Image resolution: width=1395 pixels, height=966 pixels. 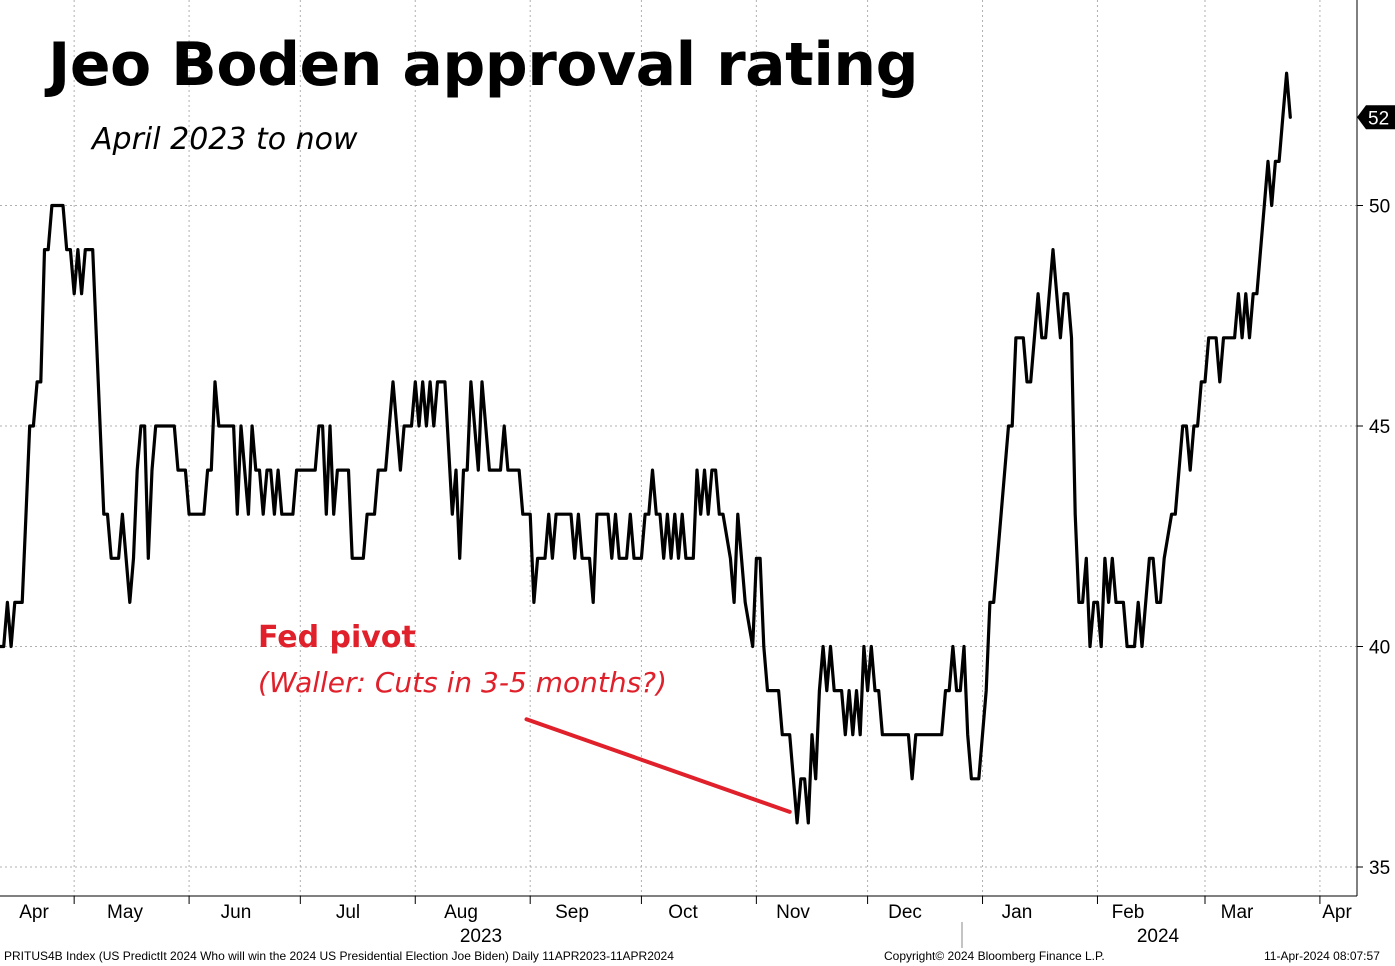 What do you see at coordinates (683, 912) in the screenshot?
I see `x-tick-label: Oct` at bounding box center [683, 912].